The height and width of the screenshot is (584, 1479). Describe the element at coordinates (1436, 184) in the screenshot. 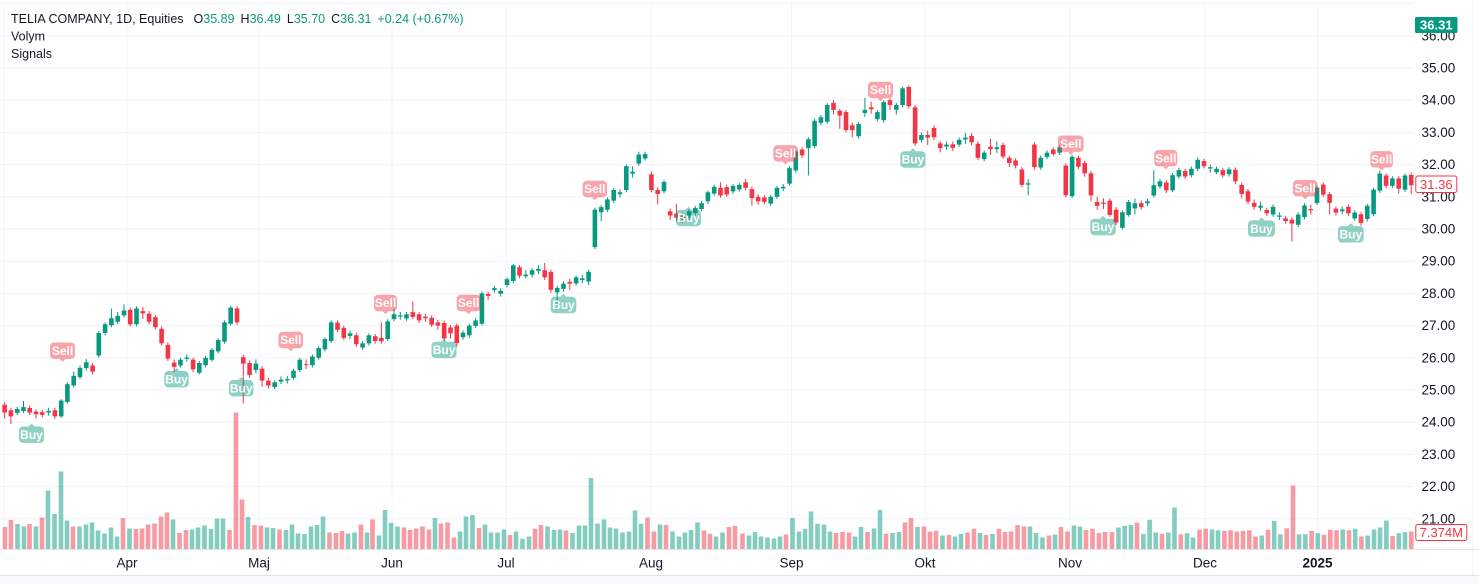

I see `svg-text: 31.36` at that location.